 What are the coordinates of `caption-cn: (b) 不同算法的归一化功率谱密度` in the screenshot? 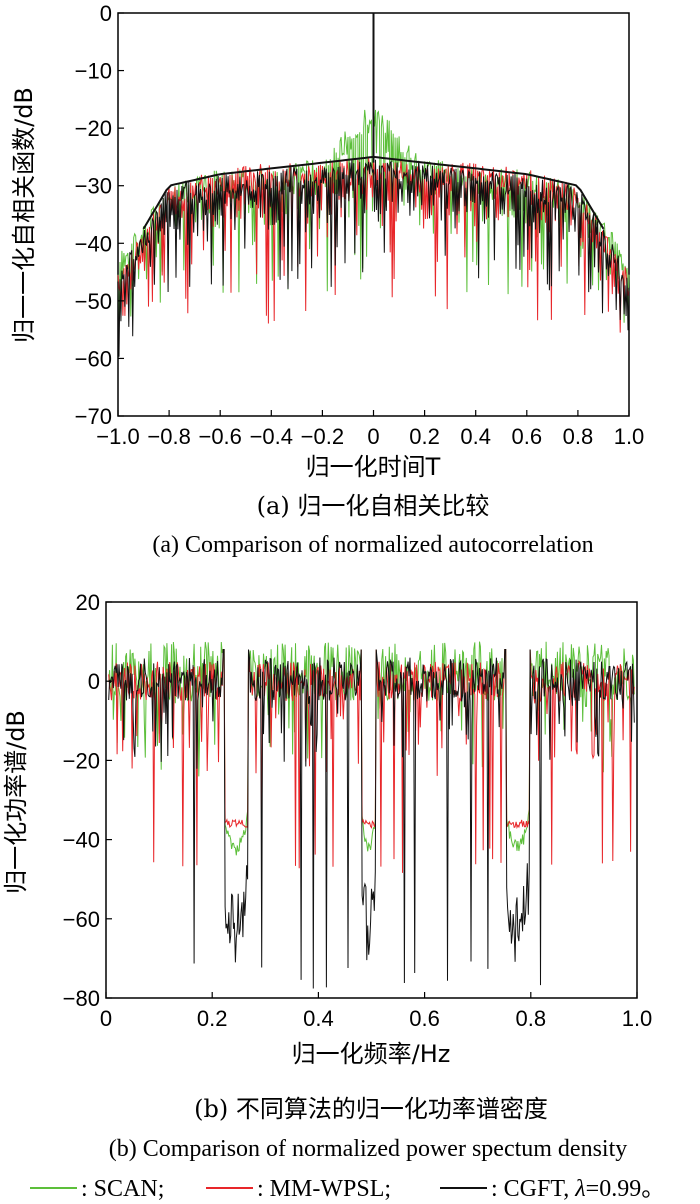 It's located at (371, 1109).